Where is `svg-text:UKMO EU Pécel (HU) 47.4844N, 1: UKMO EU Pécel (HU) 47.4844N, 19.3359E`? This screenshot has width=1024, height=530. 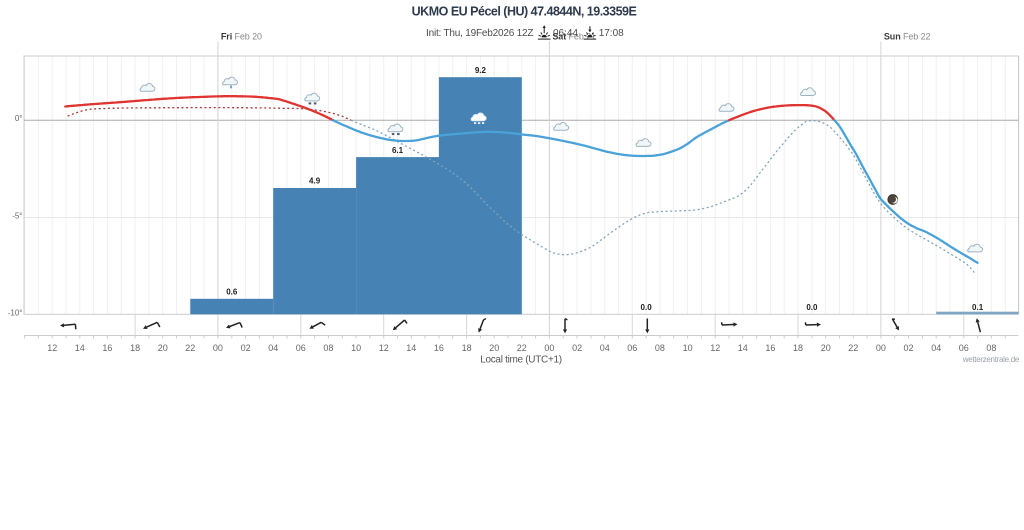
svg-text:UKMO EU Pécel (HU) 47.4844N, 1: UKMO EU Pécel (HU) 47.4844N, 19.3359E is located at coordinates (524, 12).